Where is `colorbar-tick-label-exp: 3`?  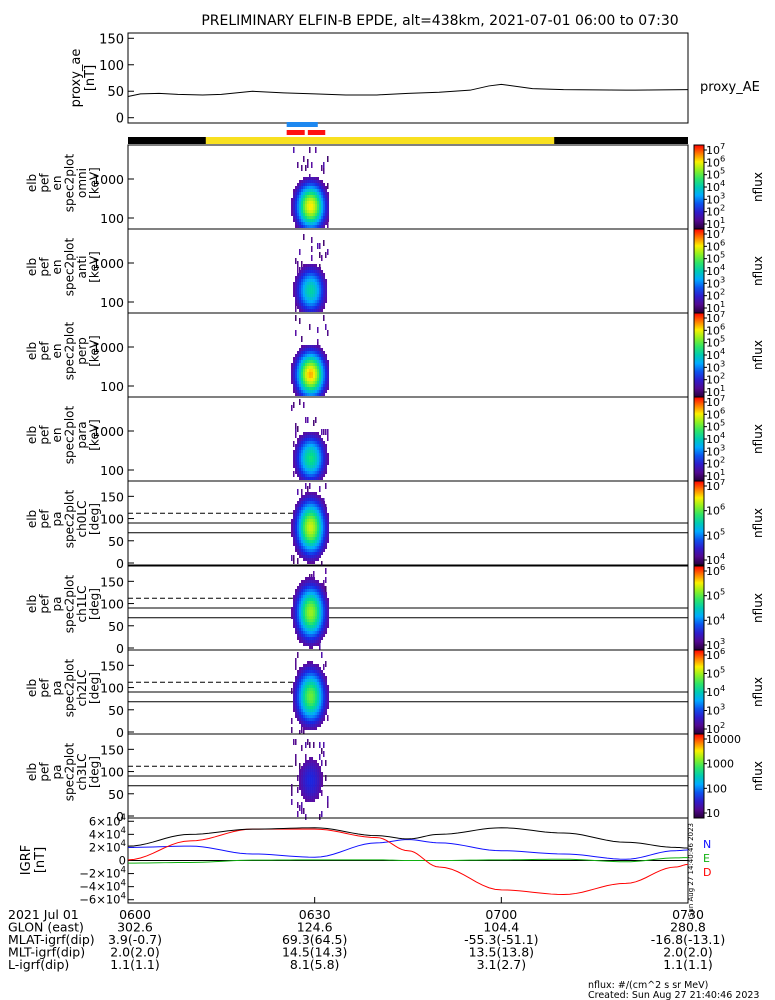
colorbar-tick-label-exp: 3 is located at coordinates (722, 279).